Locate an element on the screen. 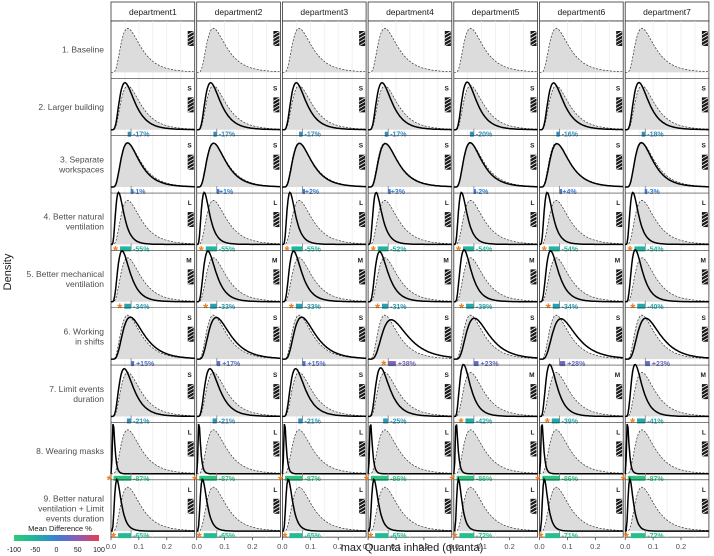  mean-difference-label: +1% is located at coordinates (226, 192).